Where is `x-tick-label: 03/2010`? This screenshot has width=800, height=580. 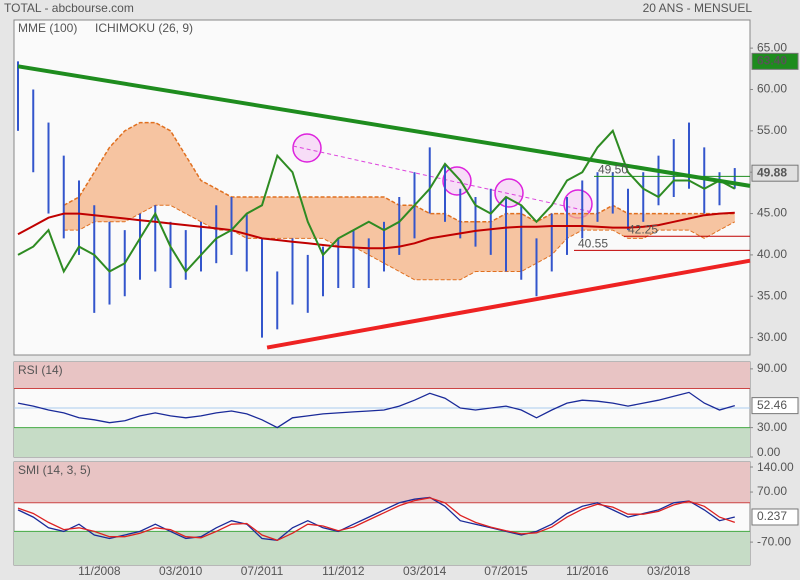
x-tick-label: 03/2010 is located at coordinates (181, 571).